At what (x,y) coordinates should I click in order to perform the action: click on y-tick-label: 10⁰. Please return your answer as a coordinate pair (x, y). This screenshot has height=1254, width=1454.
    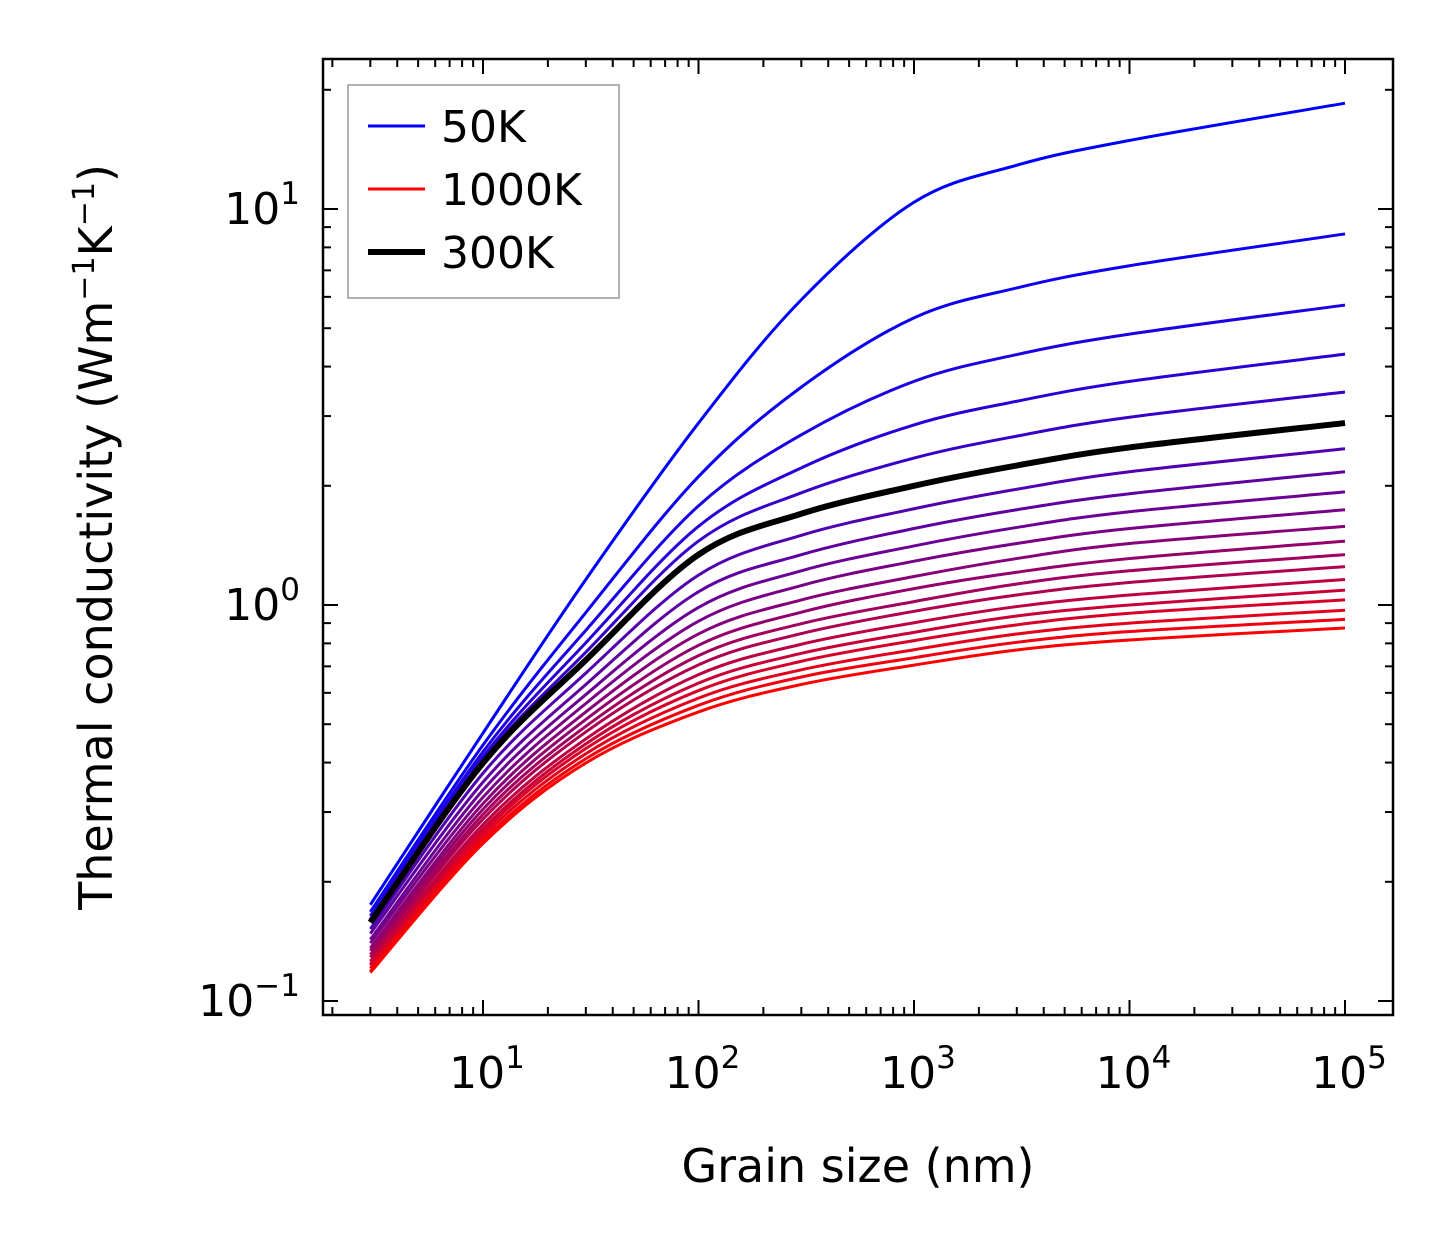
    Looking at the image, I should click on (262, 601).